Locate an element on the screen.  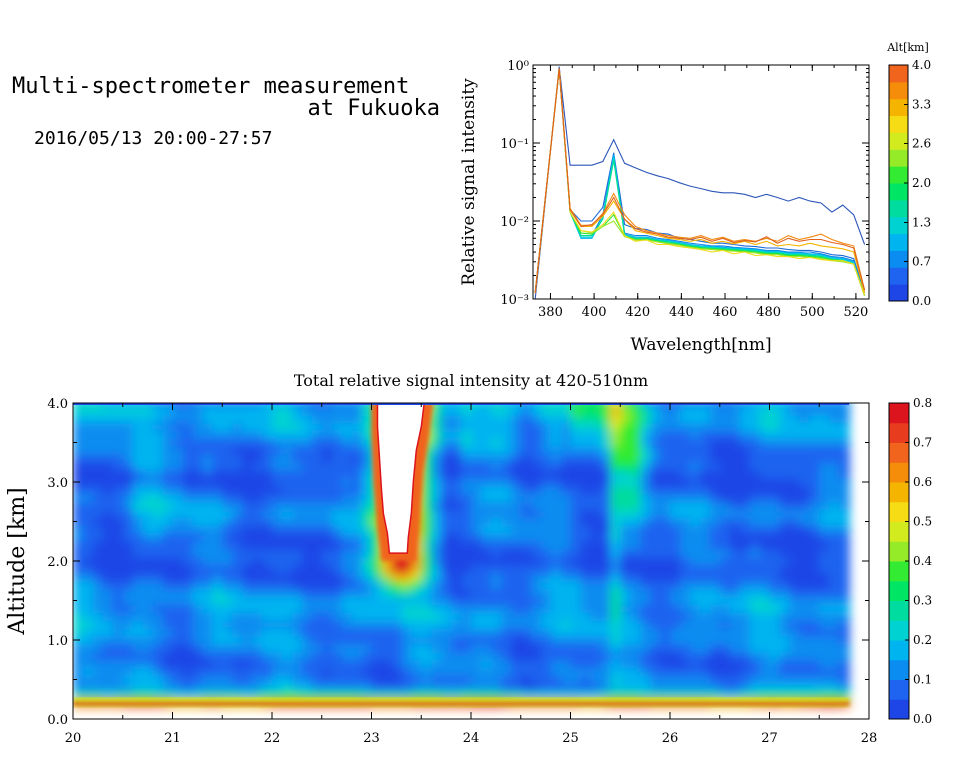
intensity-colorbar-tick-label: 0.5 is located at coordinates (922, 522).